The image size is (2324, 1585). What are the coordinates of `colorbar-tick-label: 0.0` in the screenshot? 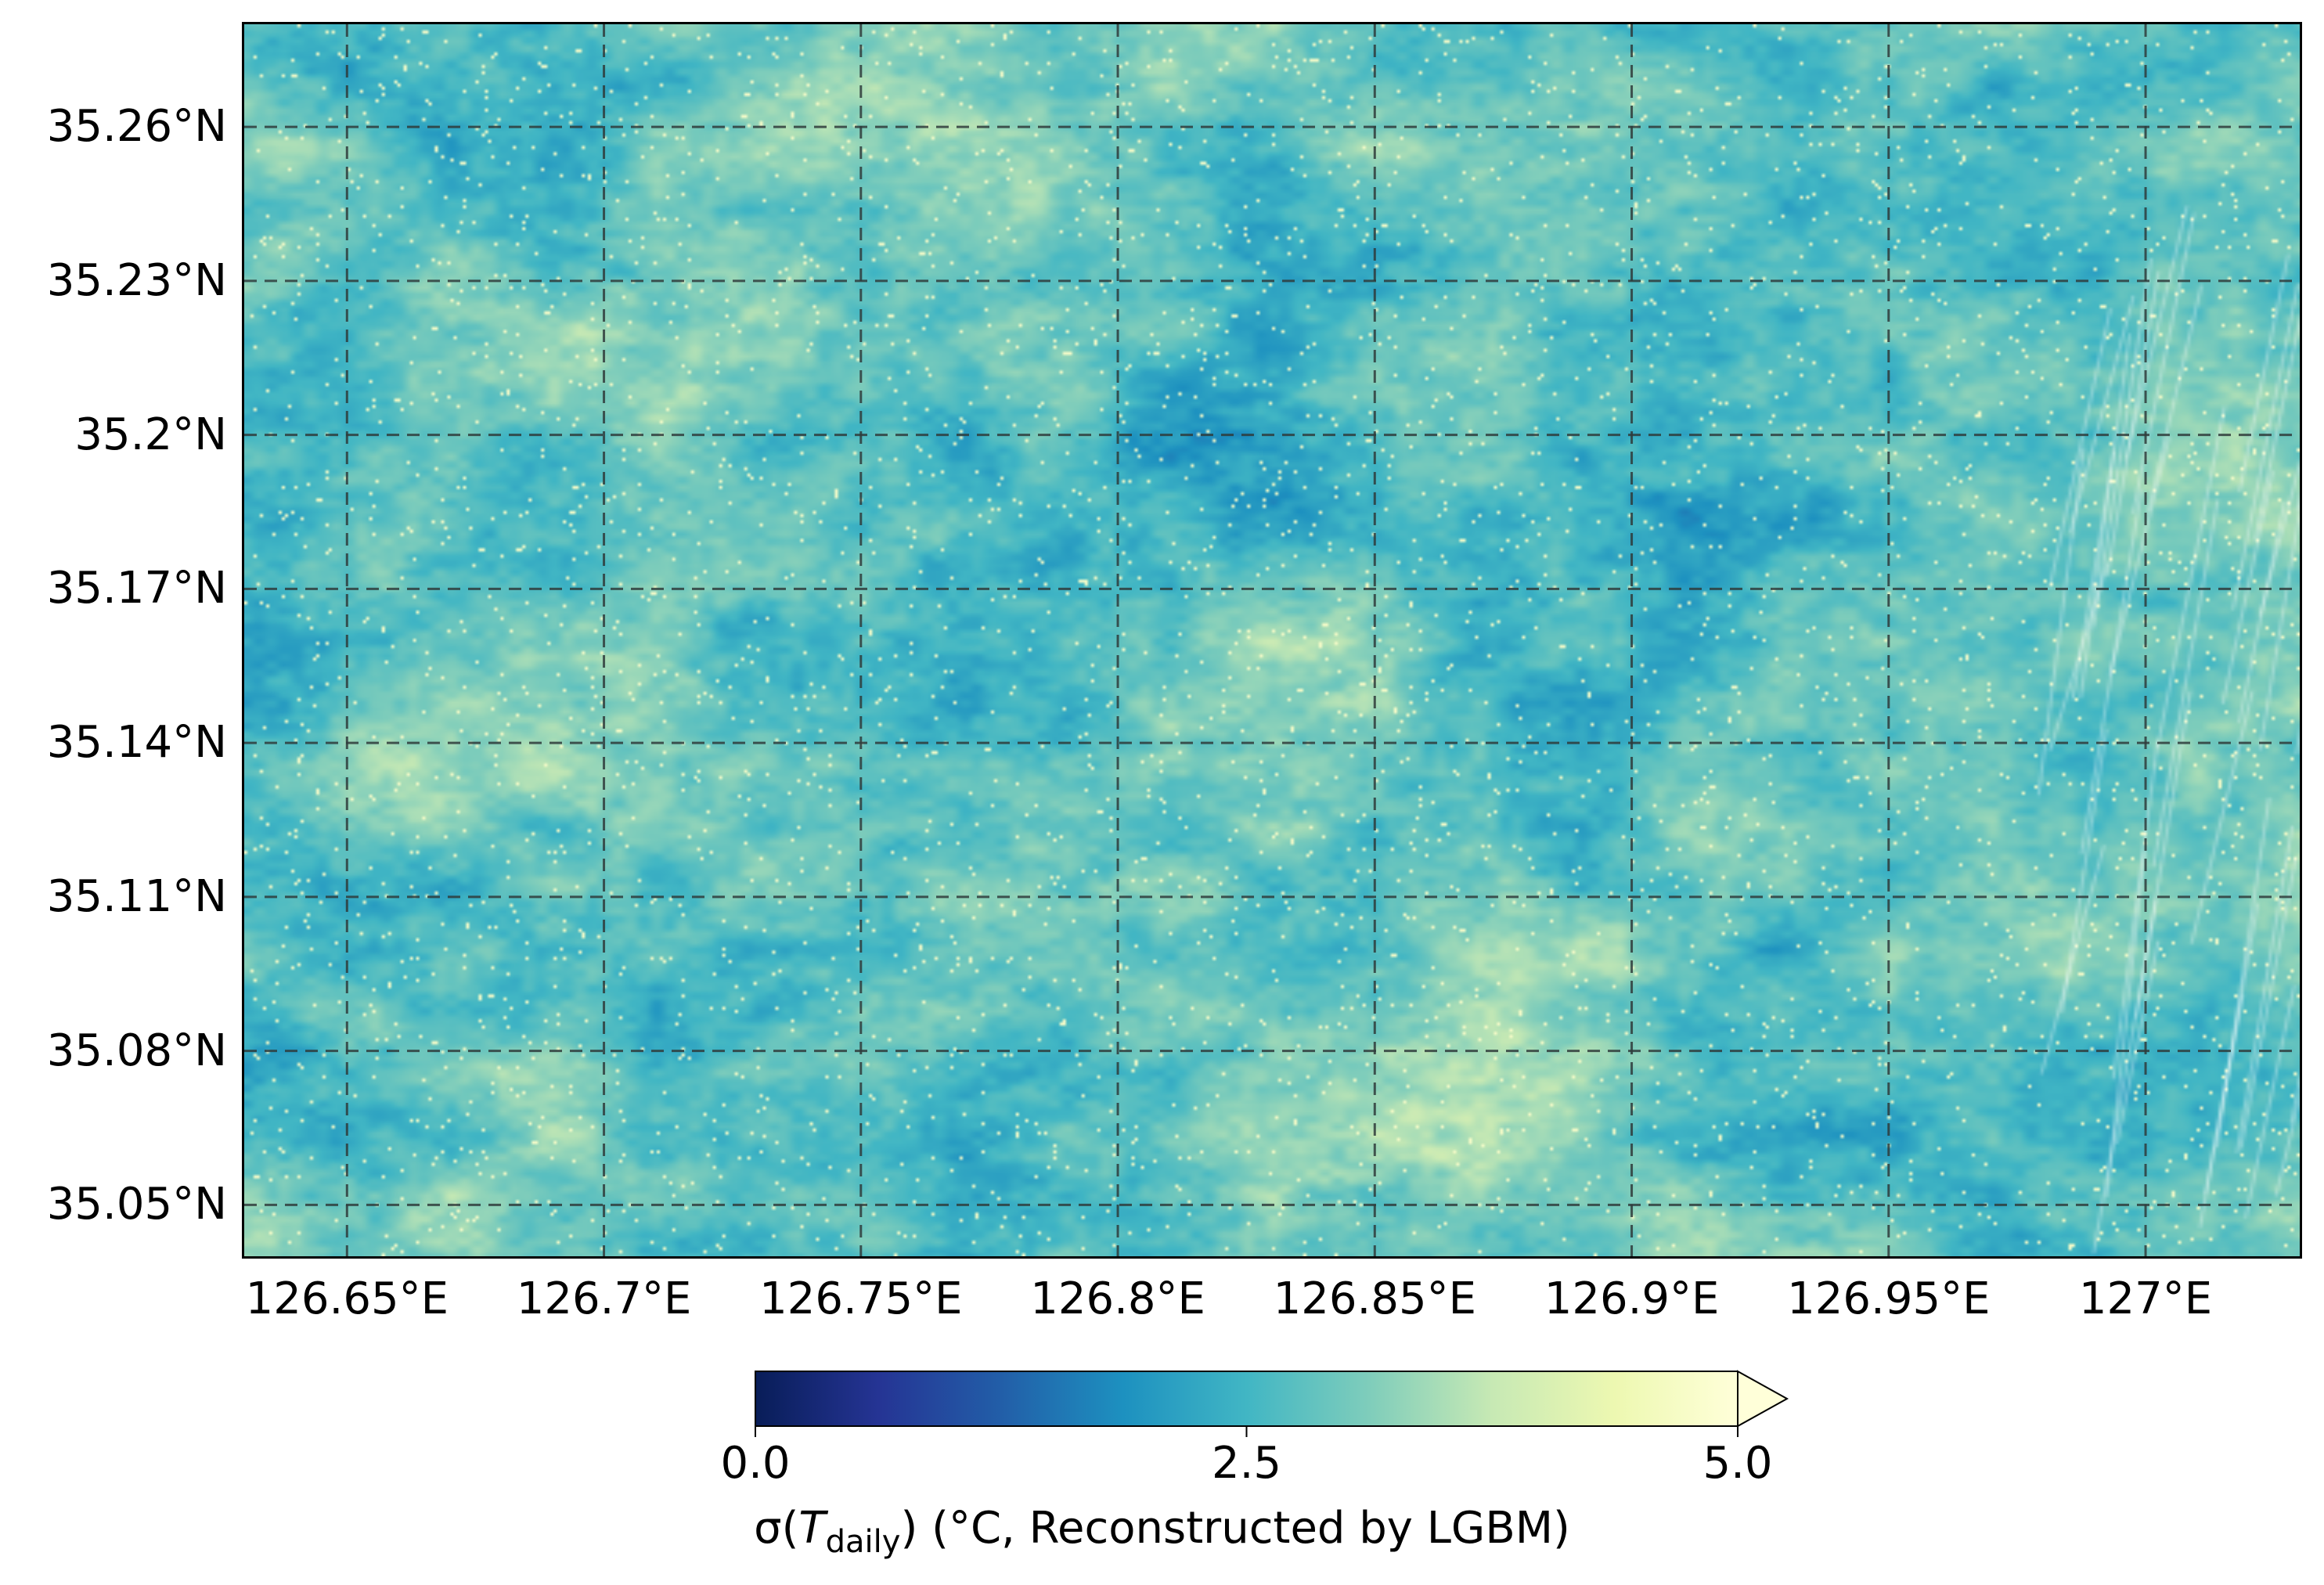 It's located at (755, 1463).